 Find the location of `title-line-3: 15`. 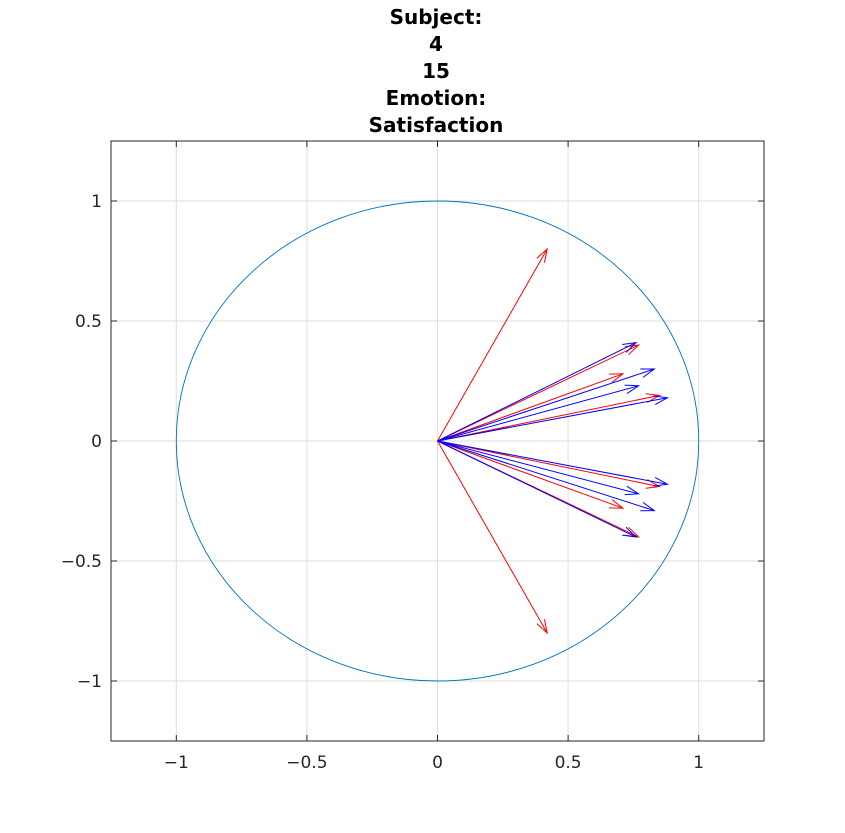

title-line-3: 15 is located at coordinates (436, 71).